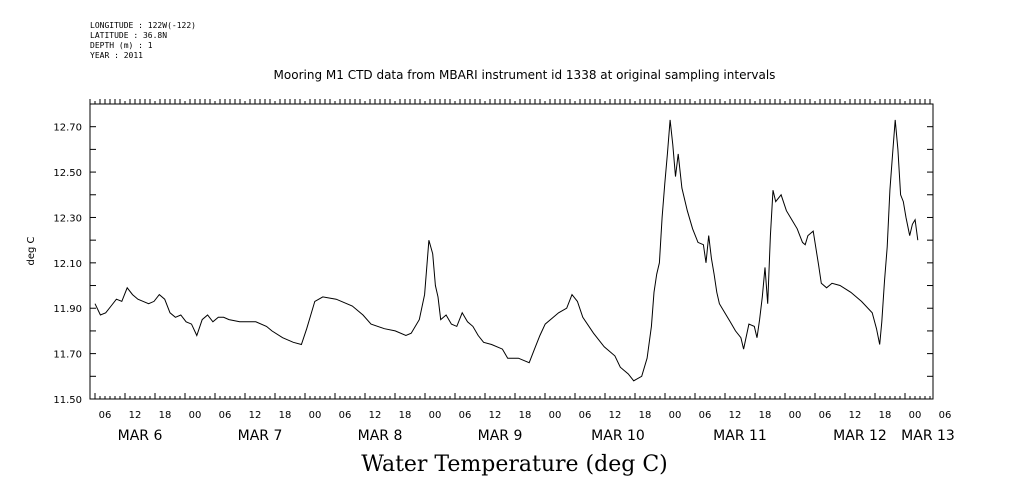 The image size is (1009, 504). What do you see at coordinates (740, 436) in the screenshot?
I see `x-day-label: MAR 11` at bounding box center [740, 436].